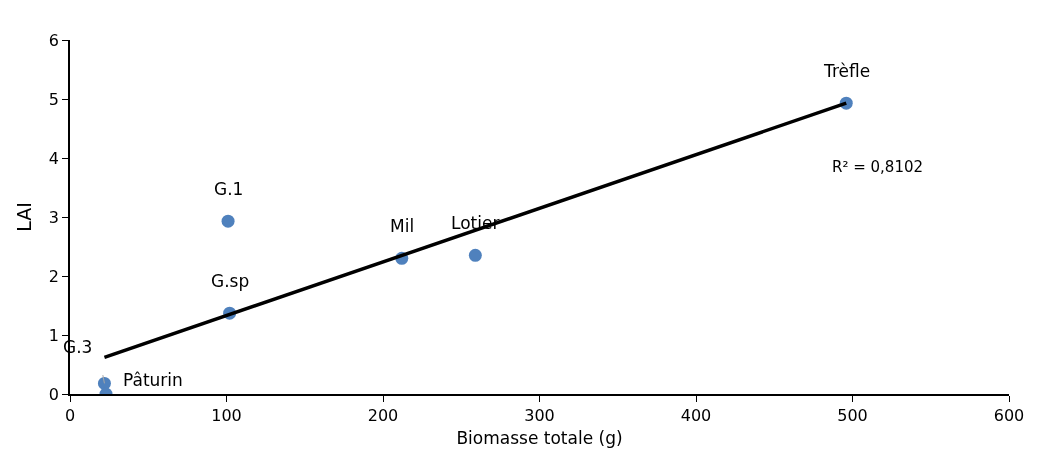  I want to click on x-tick-label: 400, so click(696, 415).